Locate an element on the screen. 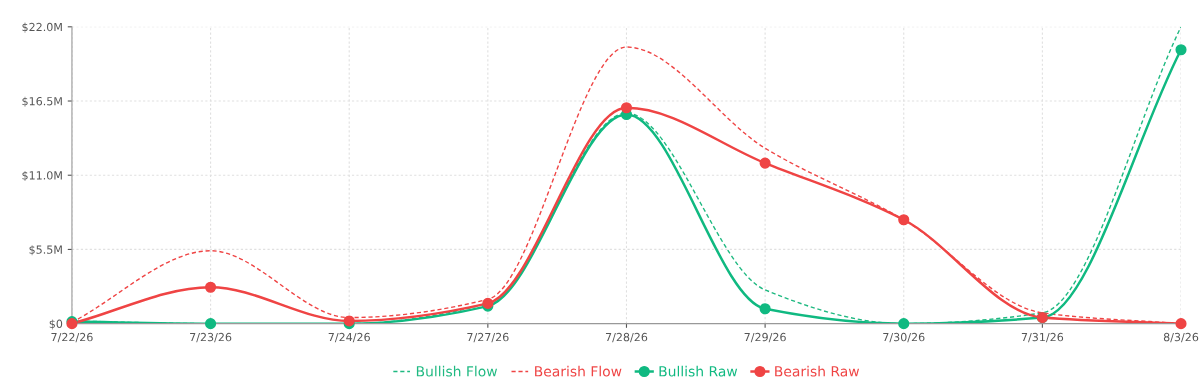 The image size is (1199, 383). y-tick-label: $22.0M is located at coordinates (42, 27).